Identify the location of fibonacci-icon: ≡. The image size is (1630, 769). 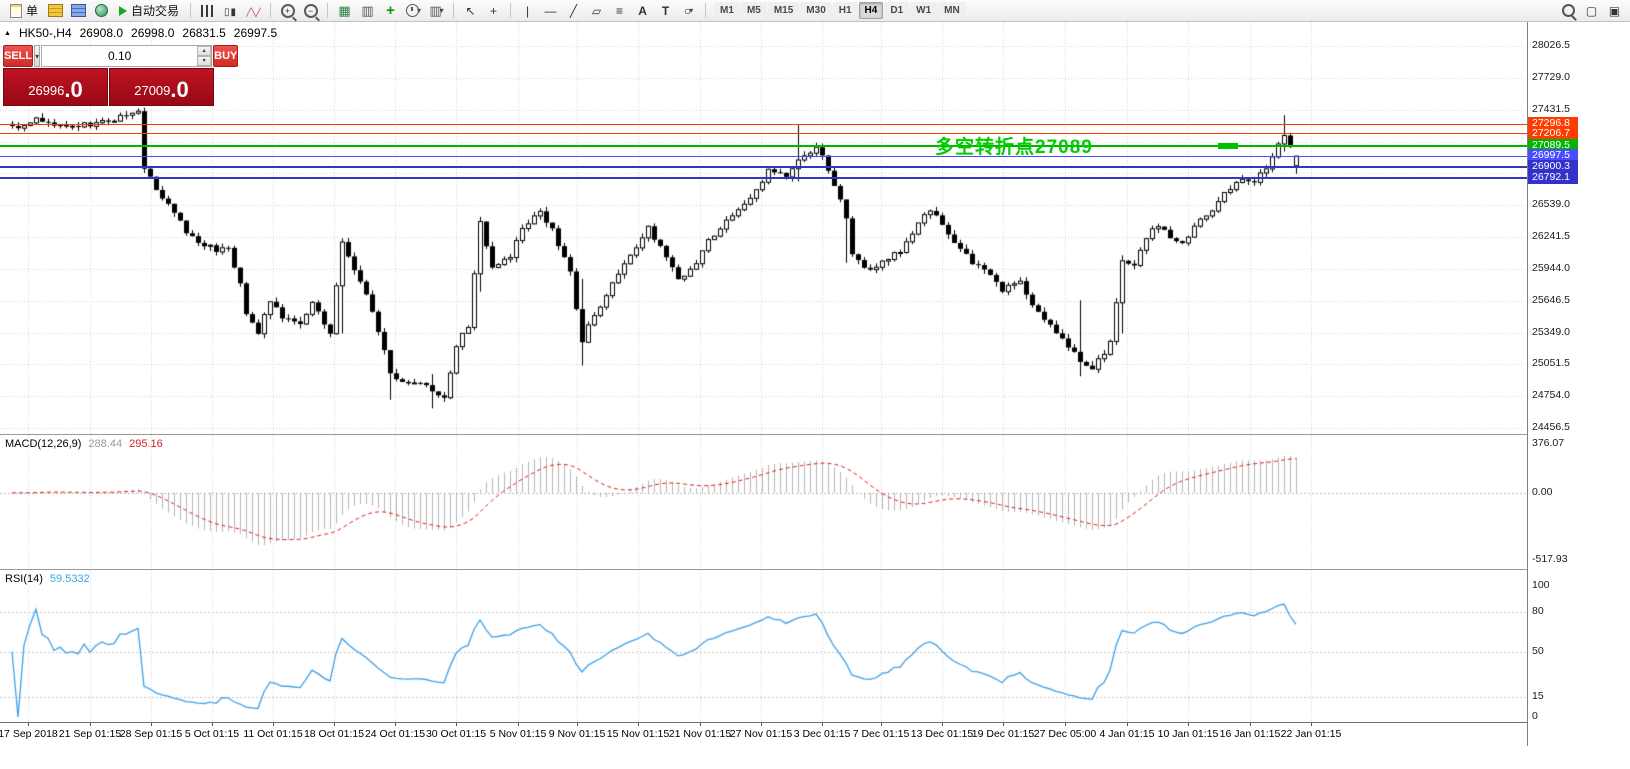
(620, 10).